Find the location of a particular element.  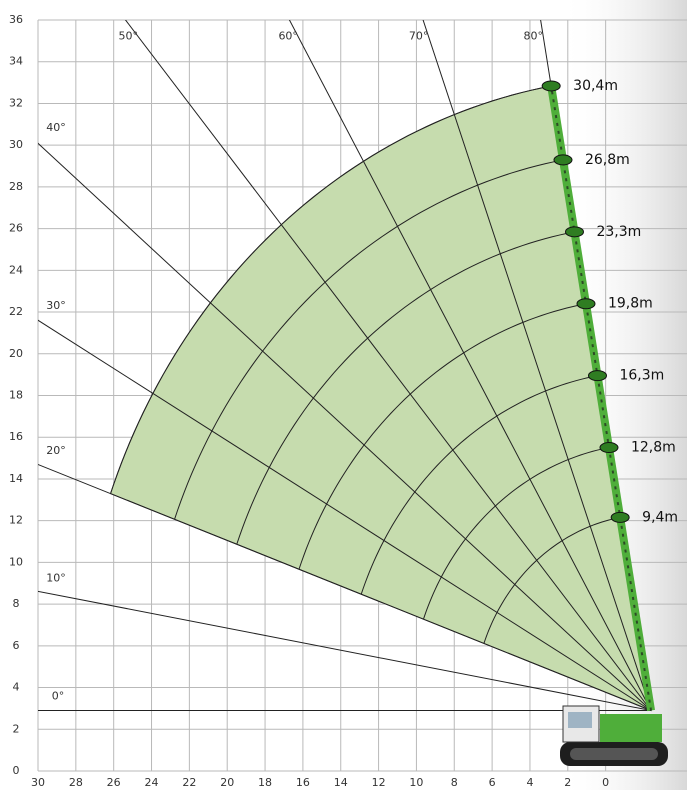

angle-label: 20° is located at coordinates (56, 450).